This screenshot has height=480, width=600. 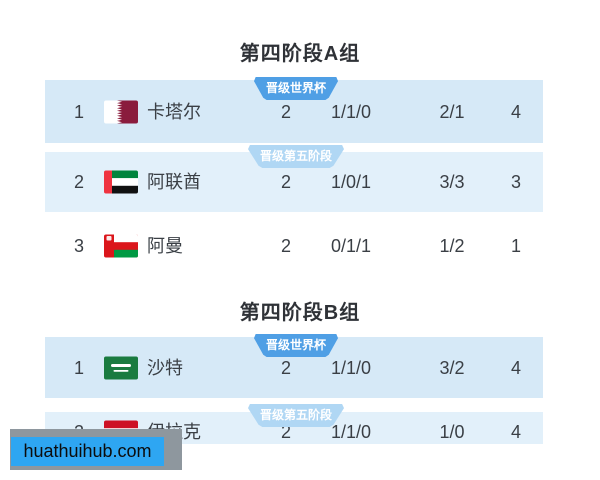 What do you see at coordinates (121, 182) in the screenshot?
I see `uae-flag-icon` at bounding box center [121, 182].